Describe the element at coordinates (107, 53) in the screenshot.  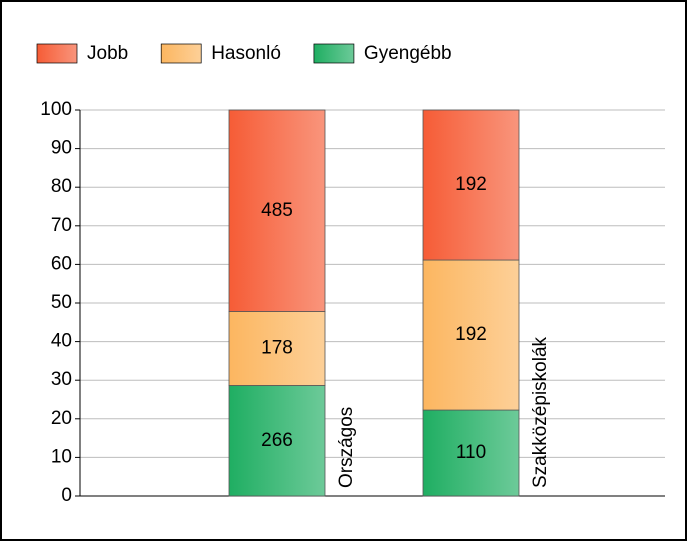
I see `legend-label: Jobb` at that location.